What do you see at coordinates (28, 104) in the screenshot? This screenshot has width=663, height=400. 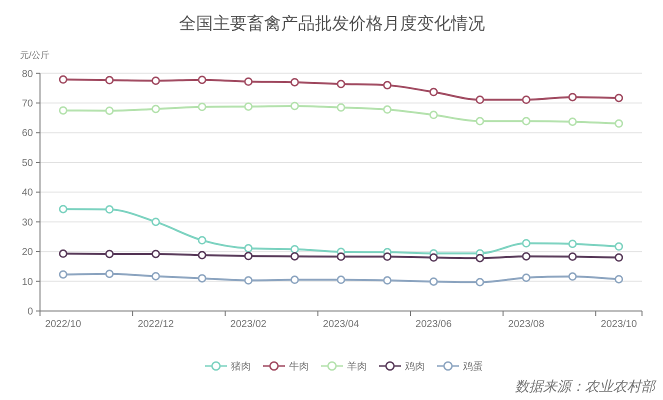 I see `y-tick-label: 70` at bounding box center [28, 104].